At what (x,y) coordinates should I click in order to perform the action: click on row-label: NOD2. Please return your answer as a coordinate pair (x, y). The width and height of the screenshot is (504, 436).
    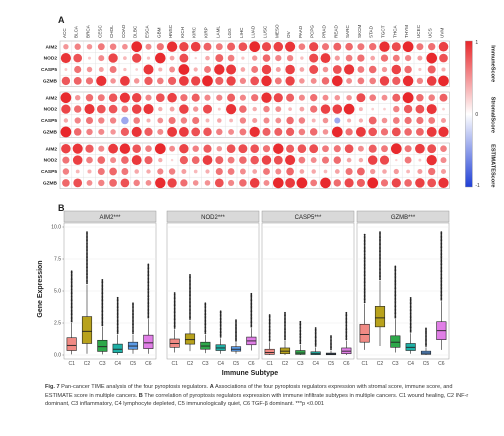
    Looking at the image, I should click on (51, 161).